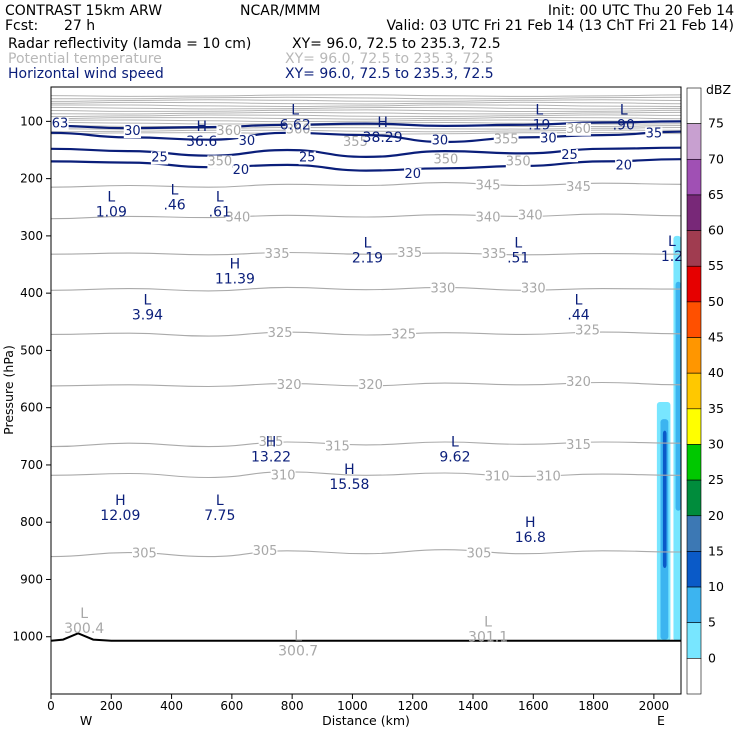 This screenshot has height=740, width=740. Describe the element at coordinates (440, 140) in the screenshot. I see `wind-label-3: 30` at that location.